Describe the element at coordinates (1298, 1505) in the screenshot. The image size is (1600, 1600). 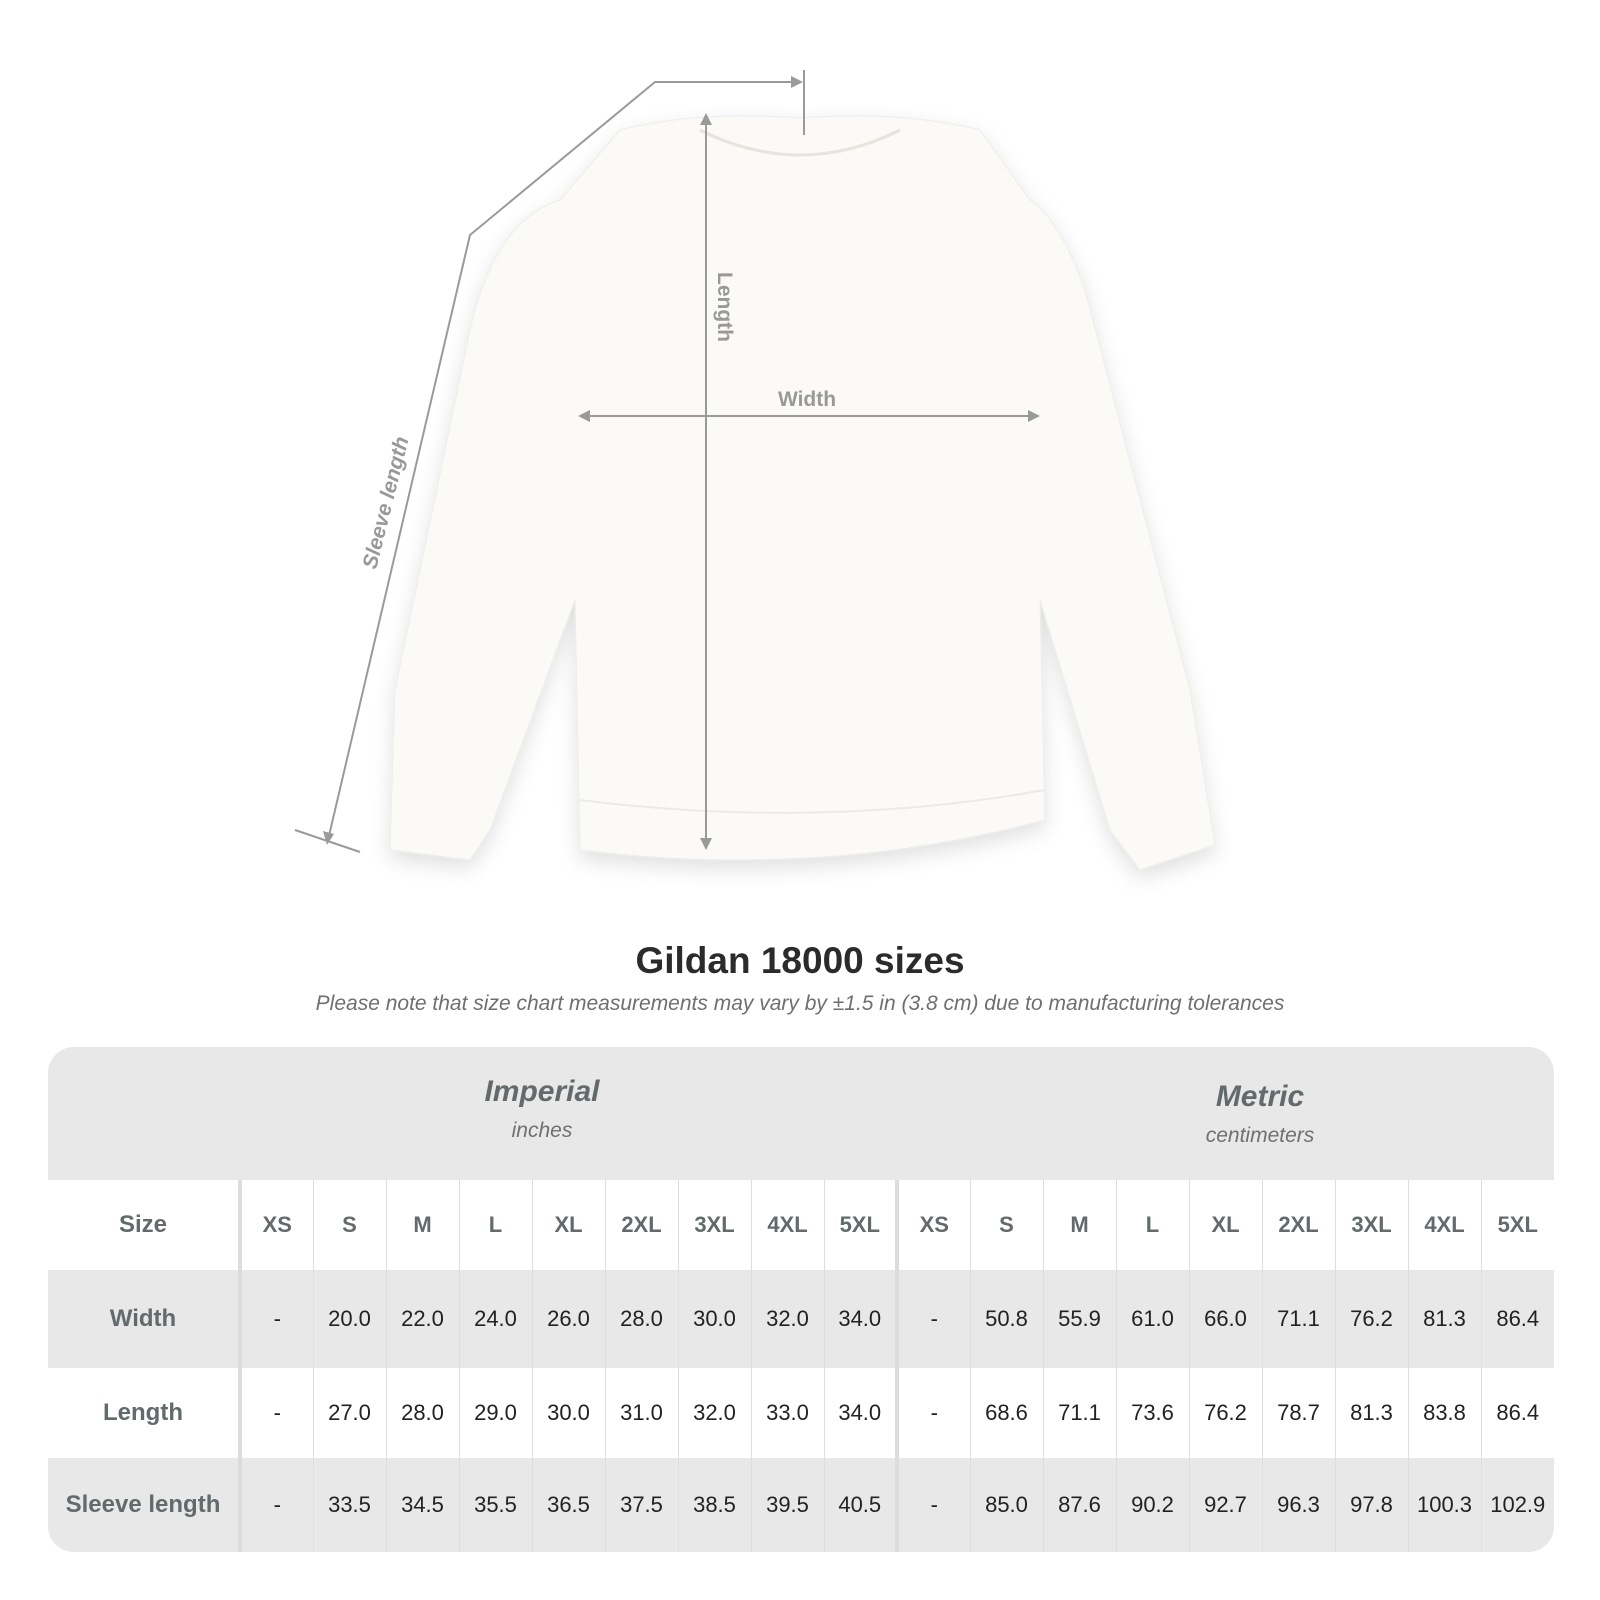
I see `metric-value-cell: 96.3` at that location.